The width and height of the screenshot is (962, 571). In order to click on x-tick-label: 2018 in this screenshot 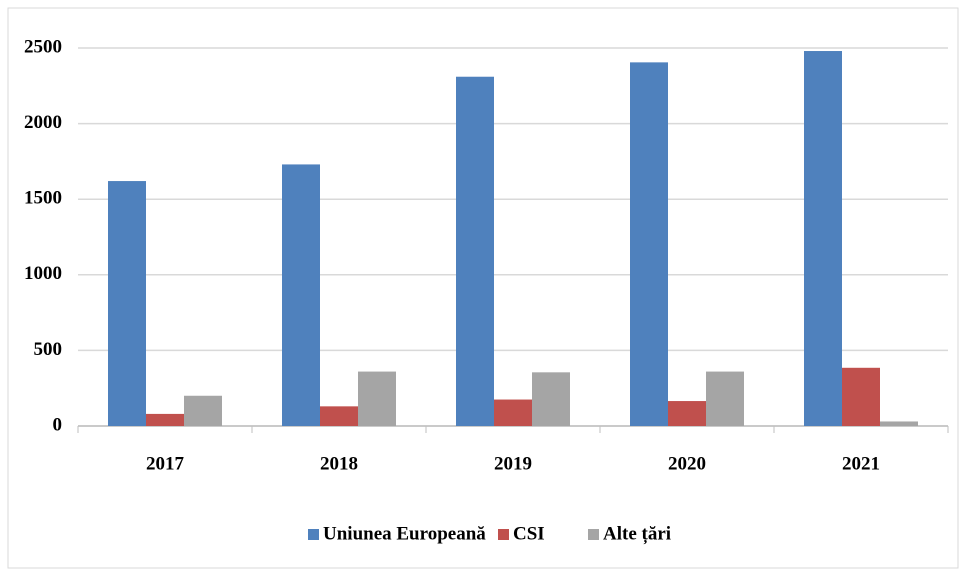, I will do `click(339, 463)`.